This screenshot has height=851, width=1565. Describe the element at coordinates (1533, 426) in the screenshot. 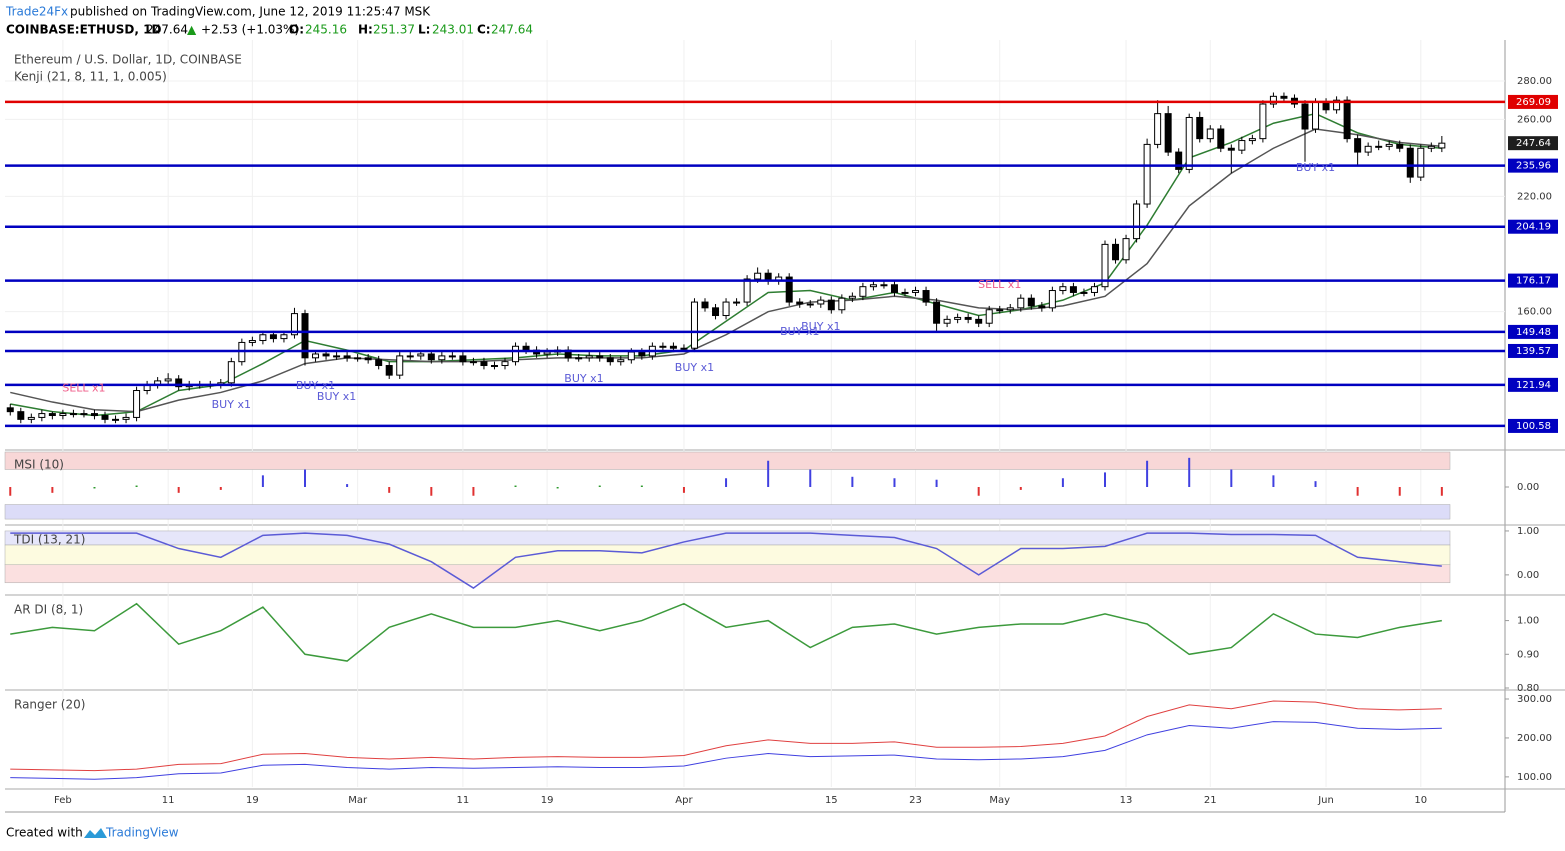

I see `level-label: 100.58` at that location.